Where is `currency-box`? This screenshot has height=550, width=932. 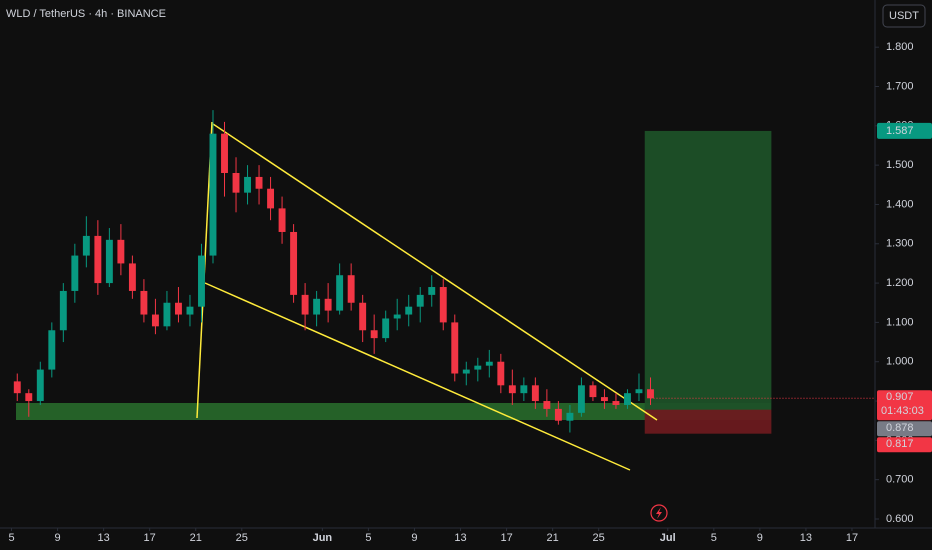
currency-box is located at coordinates (904, 16).